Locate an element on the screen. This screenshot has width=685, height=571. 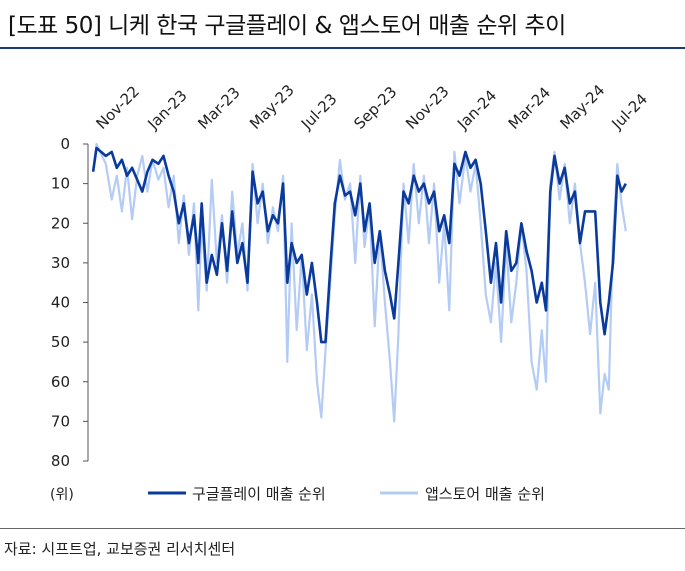
legend-label-google: 구글플레이 매출 순위 is located at coordinates (259, 494).